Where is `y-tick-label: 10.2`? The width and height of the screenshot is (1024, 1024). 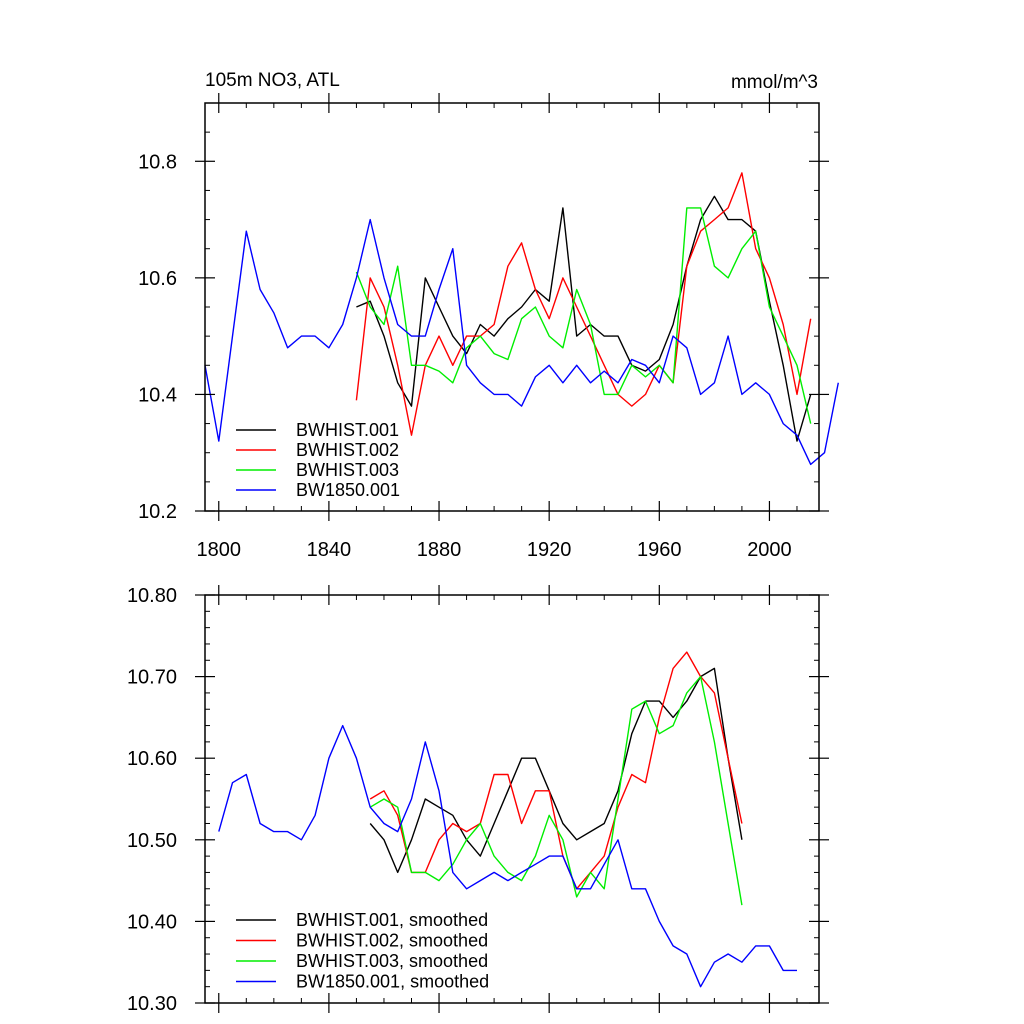 y-tick-label: 10.2 is located at coordinates (157, 512).